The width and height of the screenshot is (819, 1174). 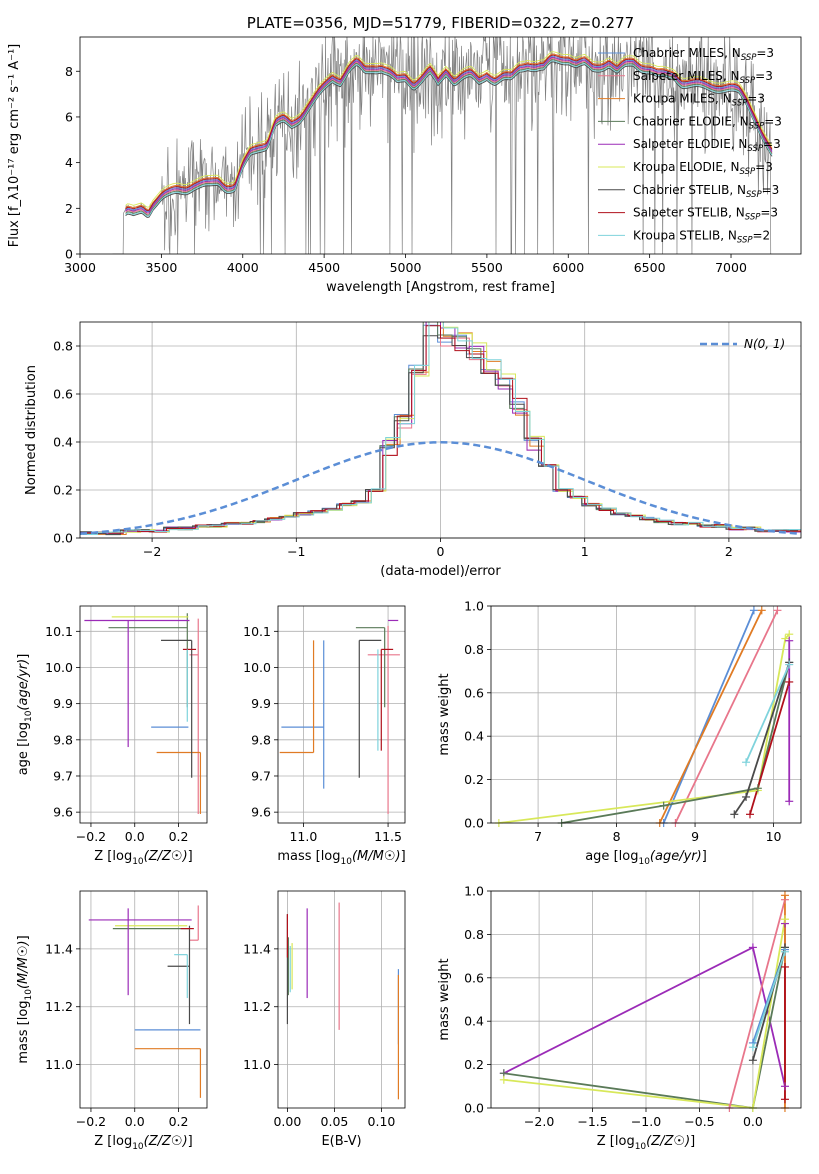 What do you see at coordinates (303, 836) in the screenshot?
I see `x-tick-label: 11.0` at bounding box center [303, 836].